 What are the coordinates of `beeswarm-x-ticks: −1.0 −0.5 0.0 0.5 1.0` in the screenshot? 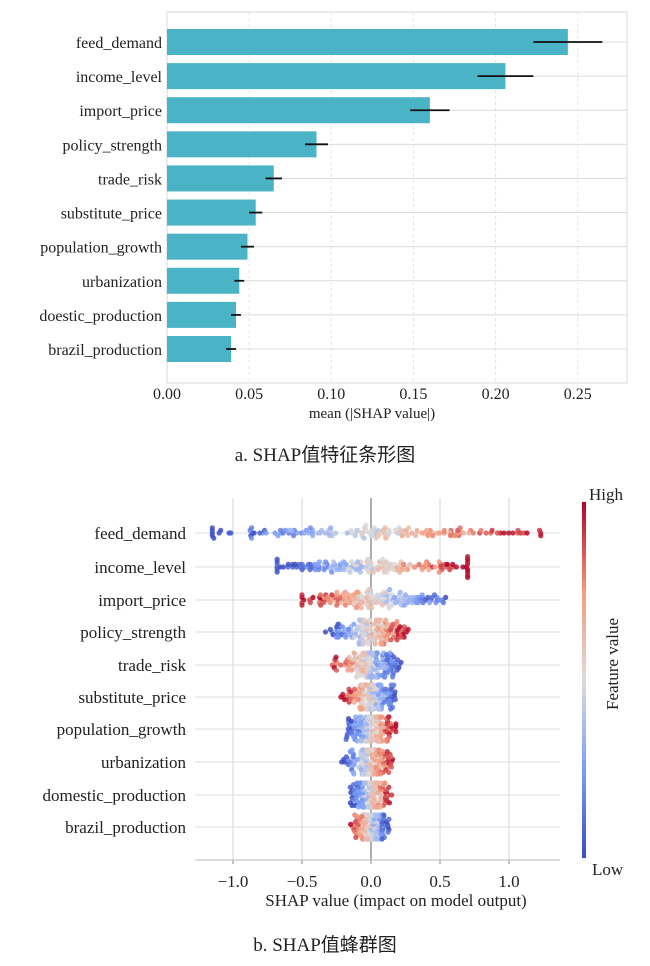 It's located at (369, 881).